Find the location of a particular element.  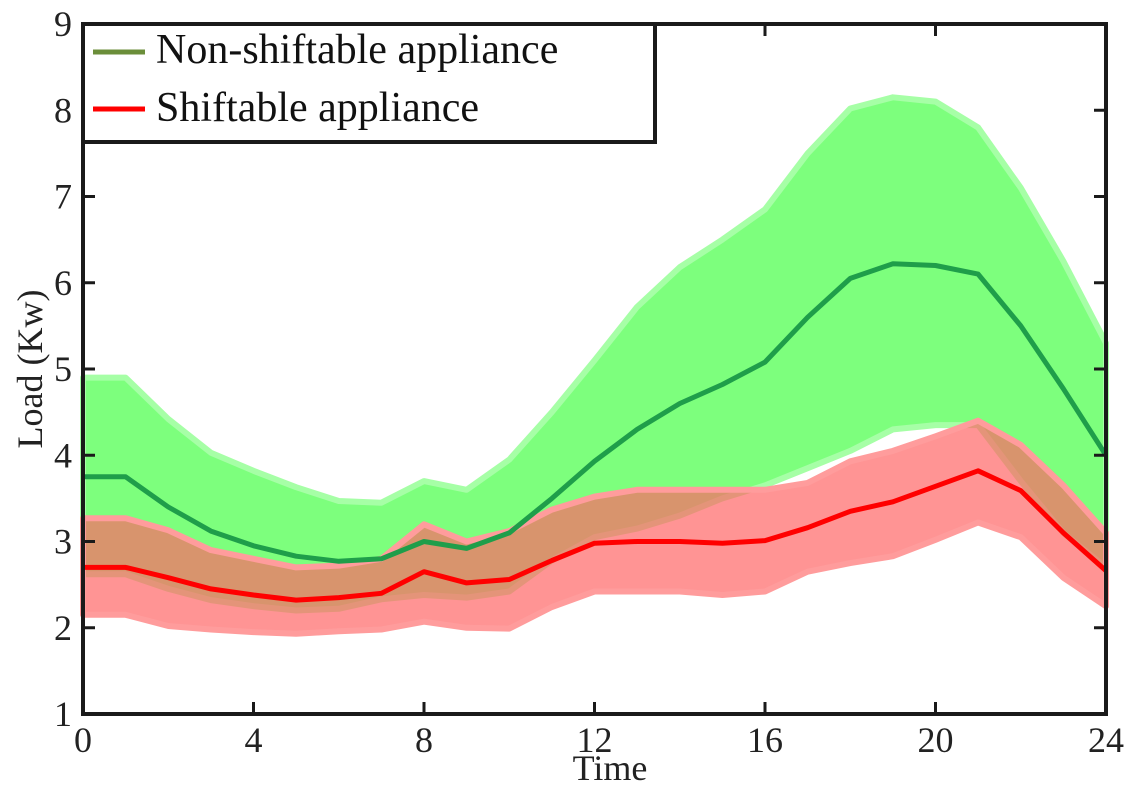

x-axis-title: Time is located at coordinates (610, 768).